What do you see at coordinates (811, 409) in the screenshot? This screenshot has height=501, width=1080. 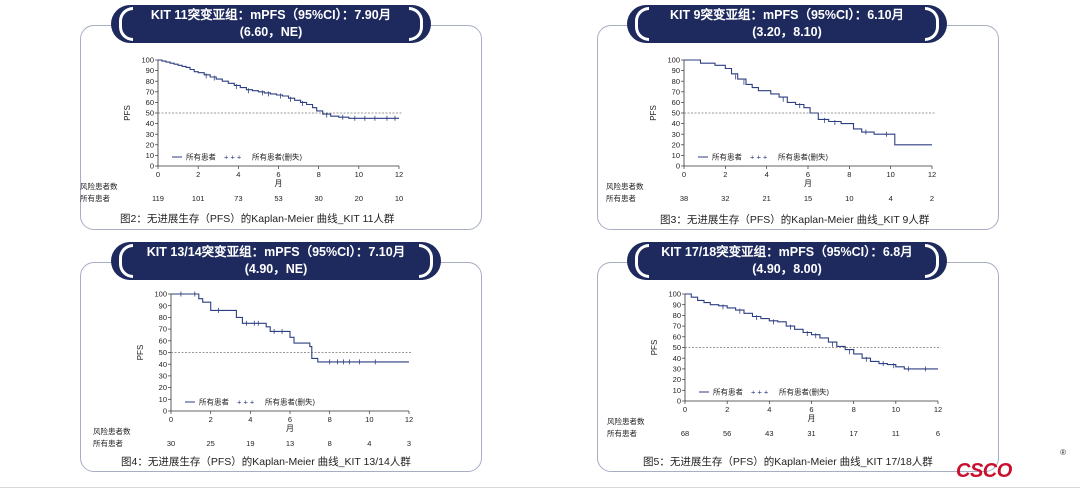 I see `x-tick-label: 6` at bounding box center [811, 409].